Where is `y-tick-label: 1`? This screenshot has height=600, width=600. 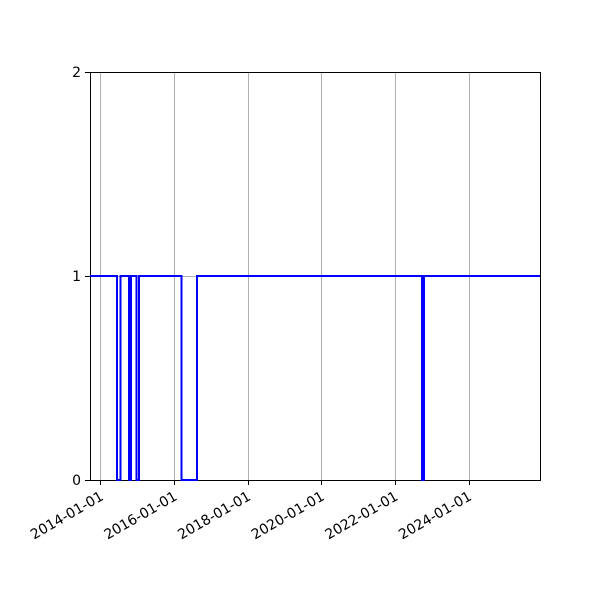
y-tick-label: 1 is located at coordinates (76, 277).